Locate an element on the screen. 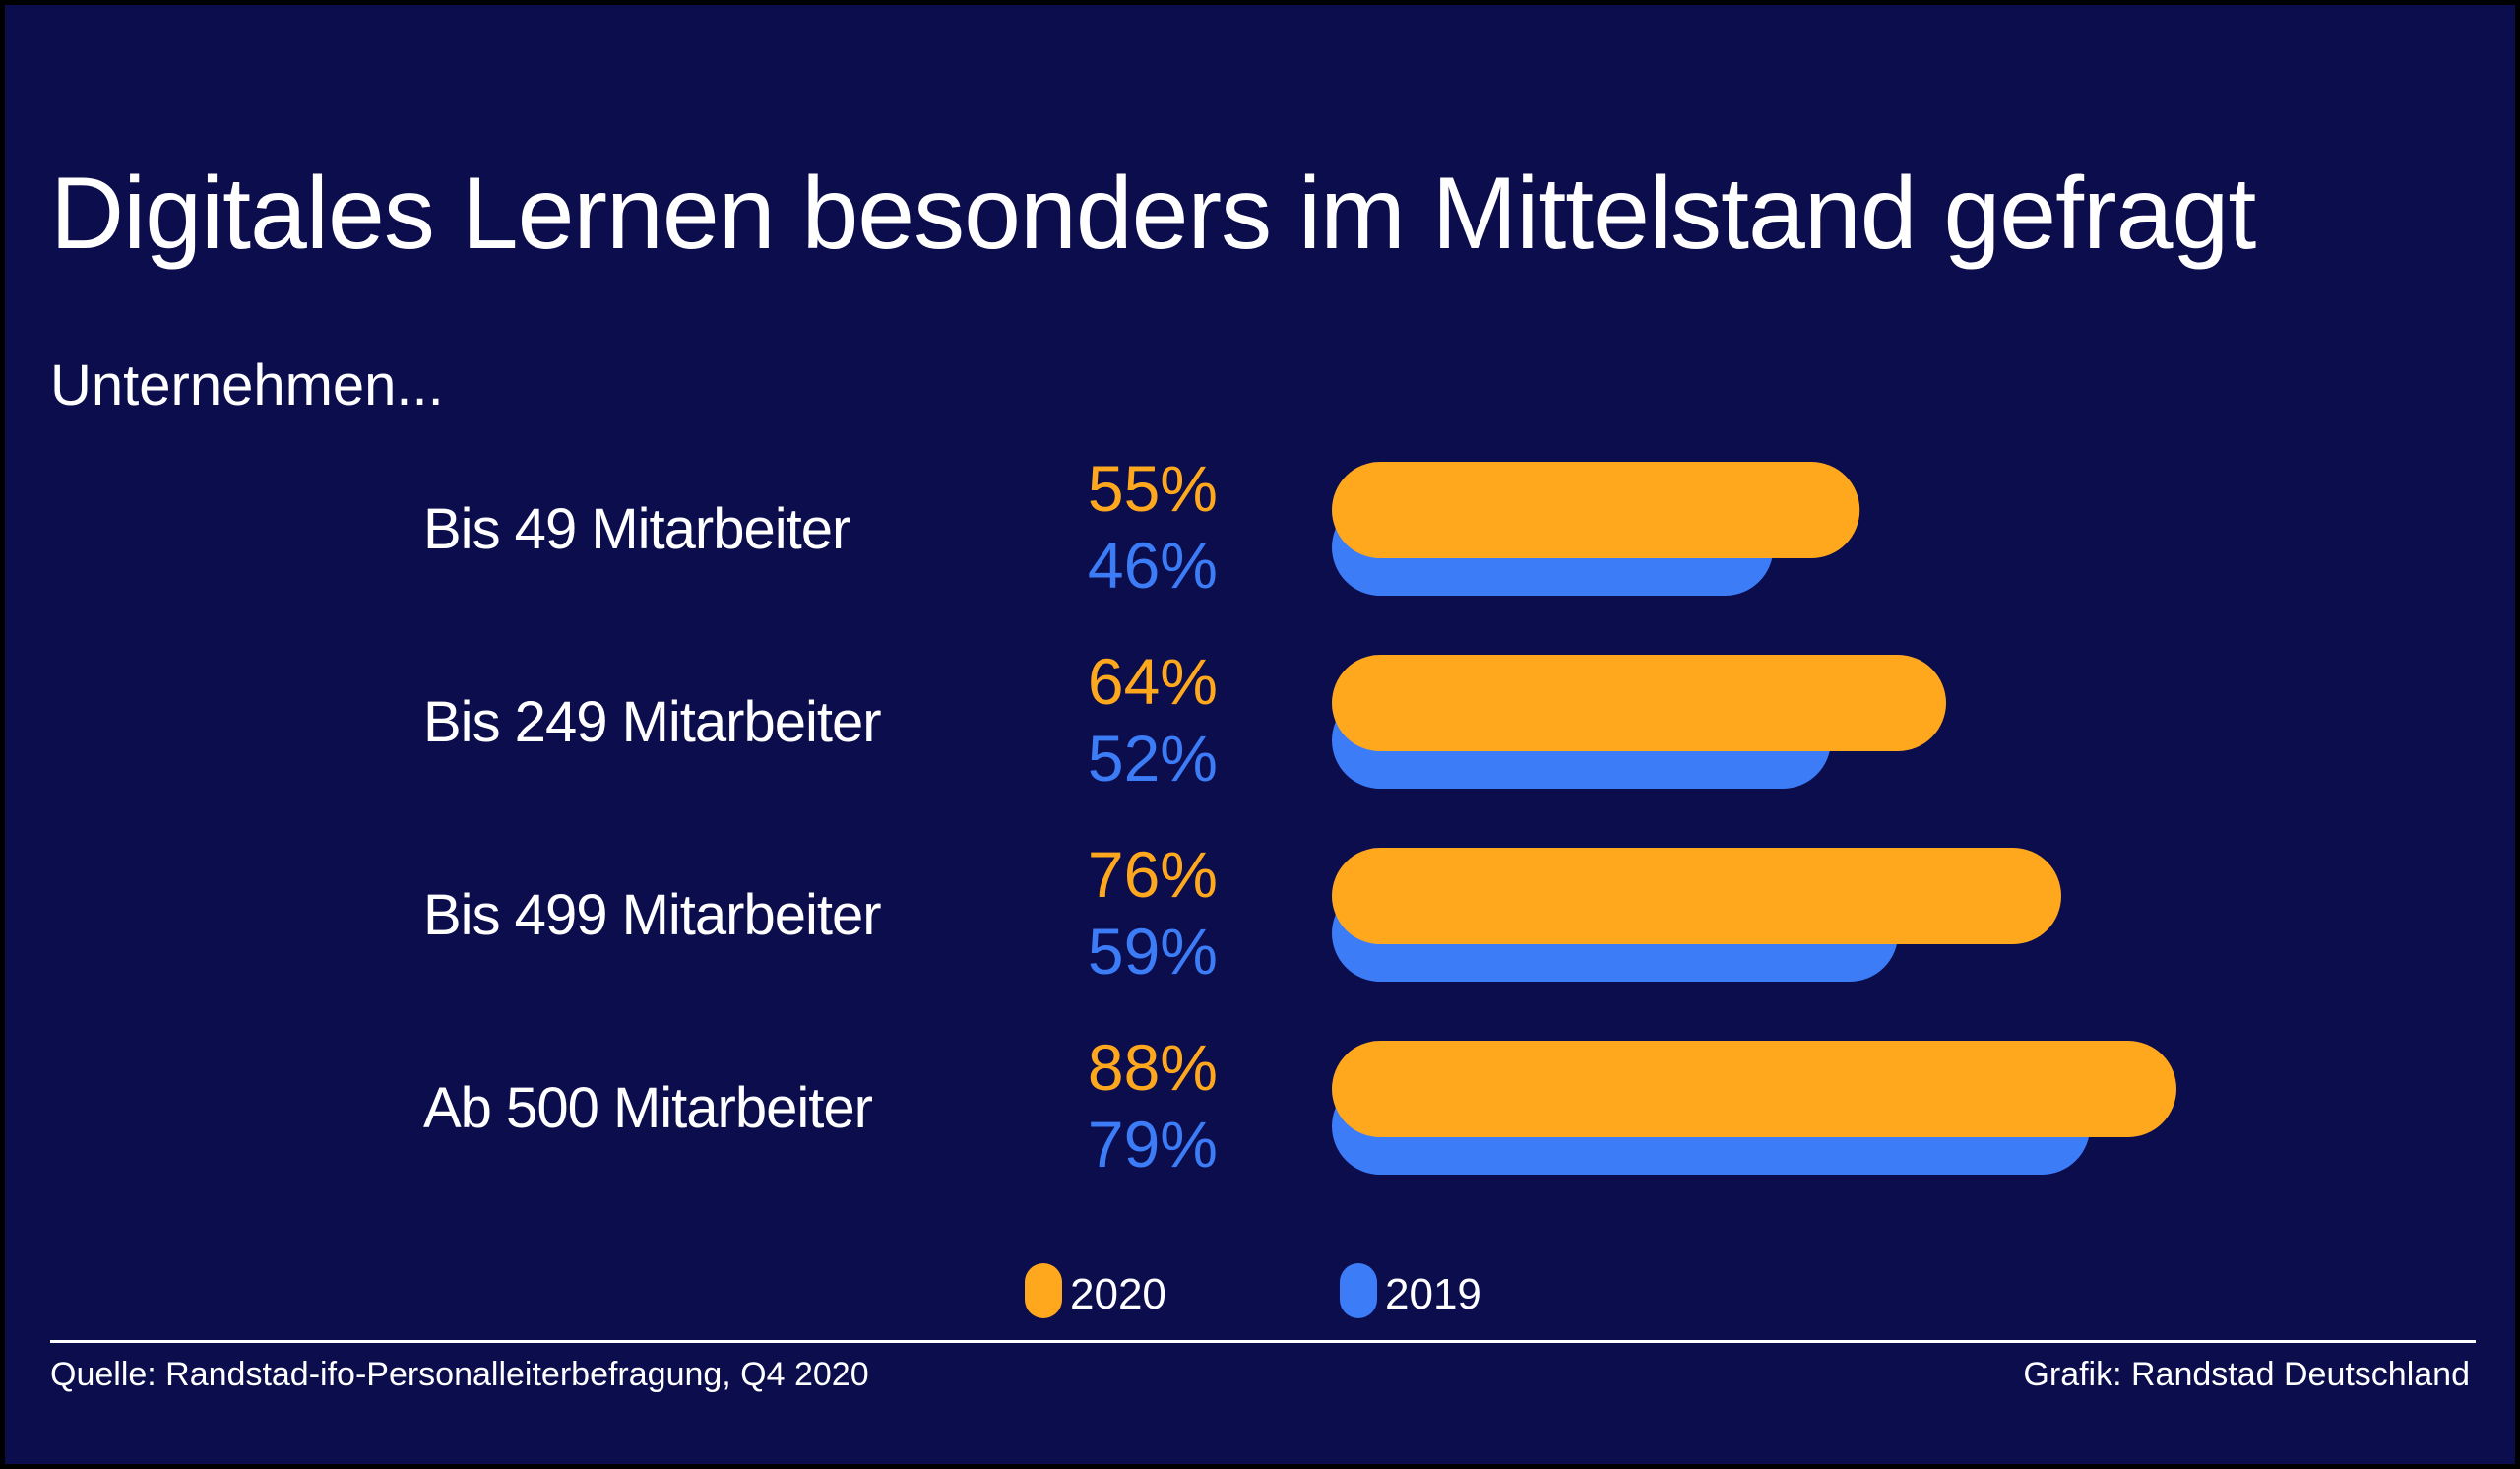 The image size is (2520, 1469). value-label-2020: 55% is located at coordinates (1153, 488).